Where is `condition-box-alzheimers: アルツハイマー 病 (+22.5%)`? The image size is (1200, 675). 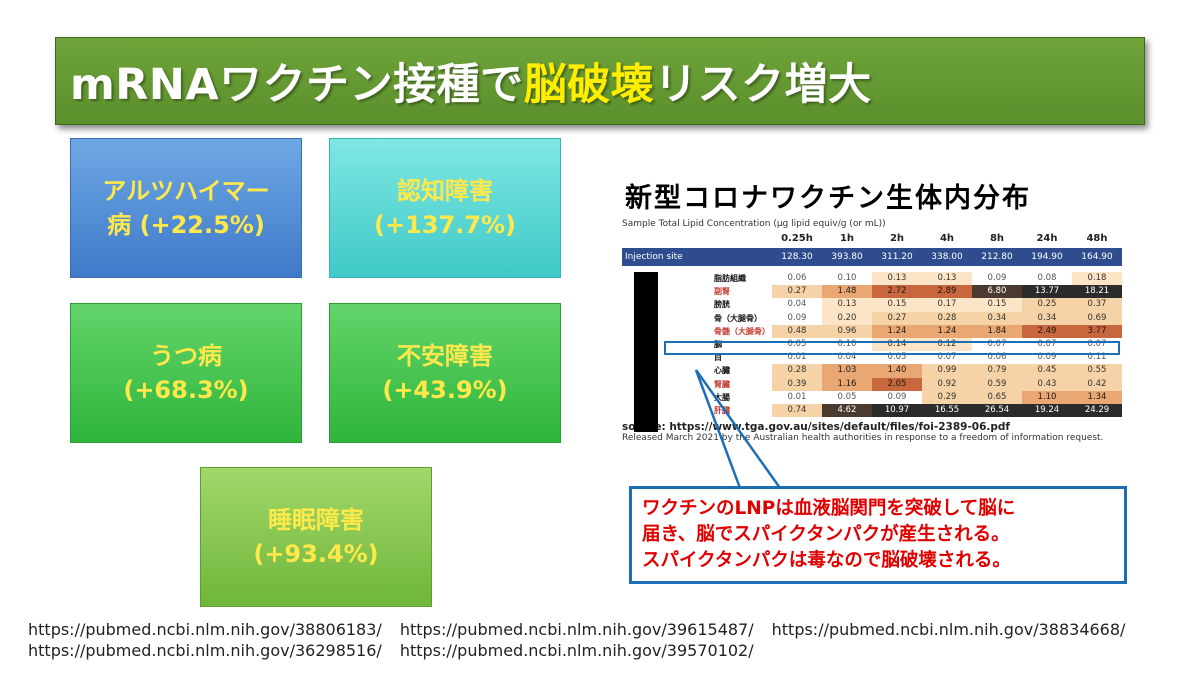
condition-box-alzheimers: アルツハイマー 病 (+22.5%) is located at coordinates (186, 208).